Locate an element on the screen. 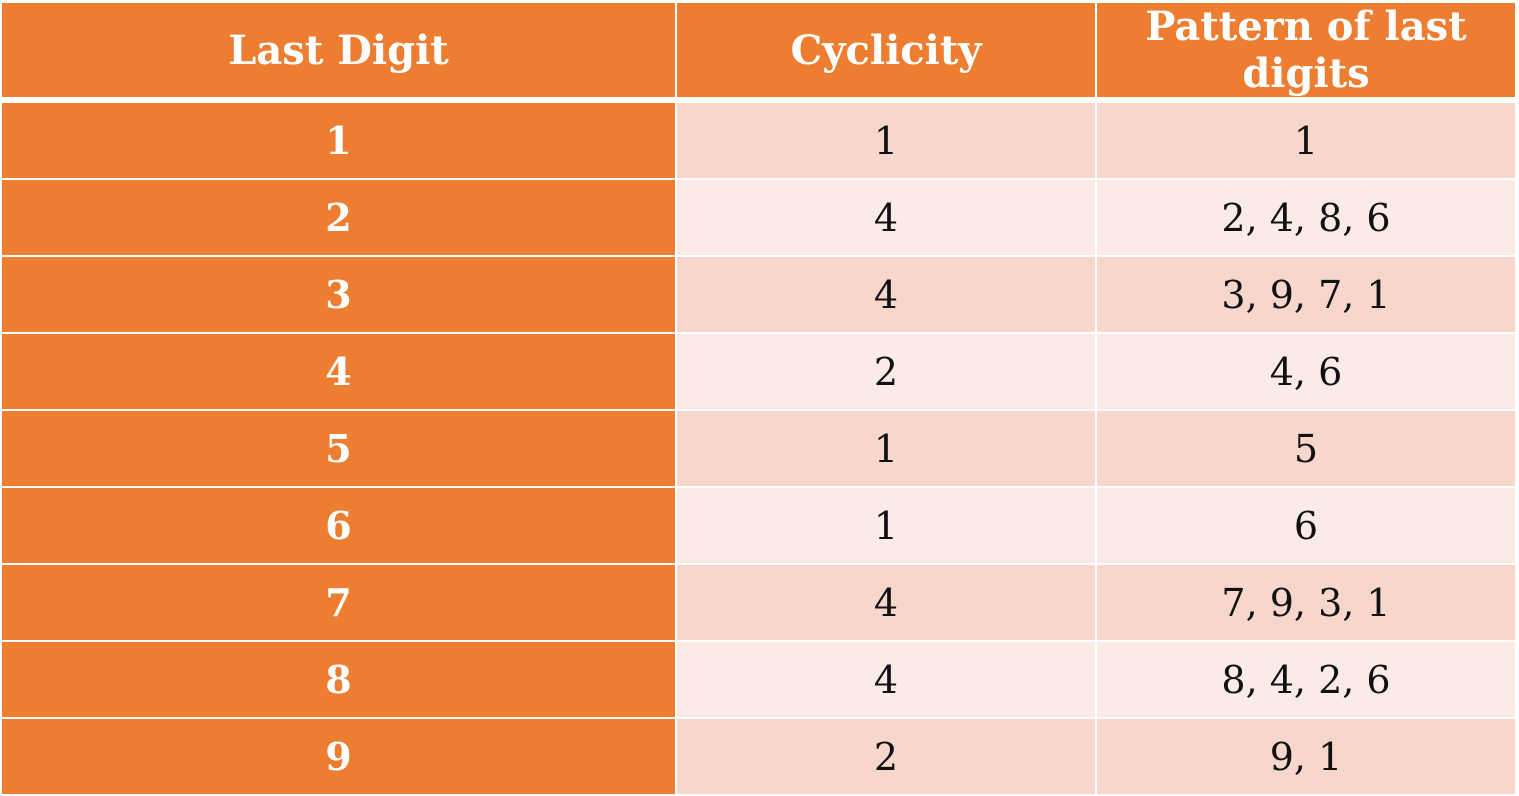 The height and width of the screenshot is (796, 1519). cell-pattern: 1 is located at coordinates (1306, 140).